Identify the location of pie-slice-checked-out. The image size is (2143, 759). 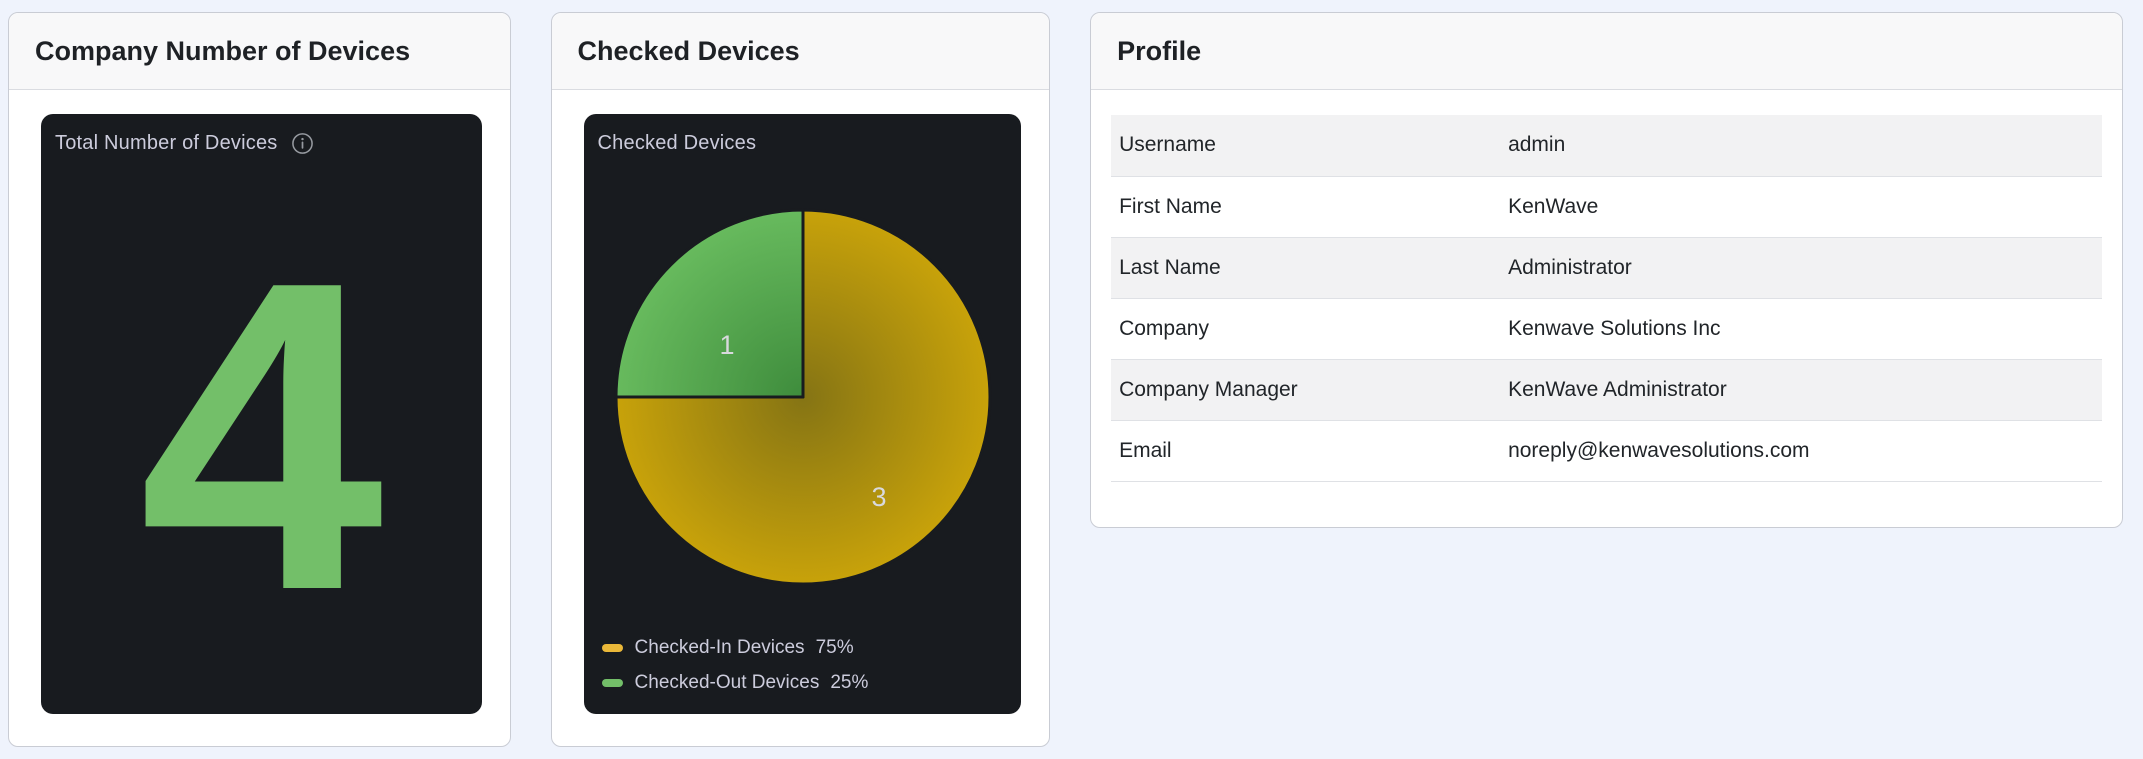
(709, 303).